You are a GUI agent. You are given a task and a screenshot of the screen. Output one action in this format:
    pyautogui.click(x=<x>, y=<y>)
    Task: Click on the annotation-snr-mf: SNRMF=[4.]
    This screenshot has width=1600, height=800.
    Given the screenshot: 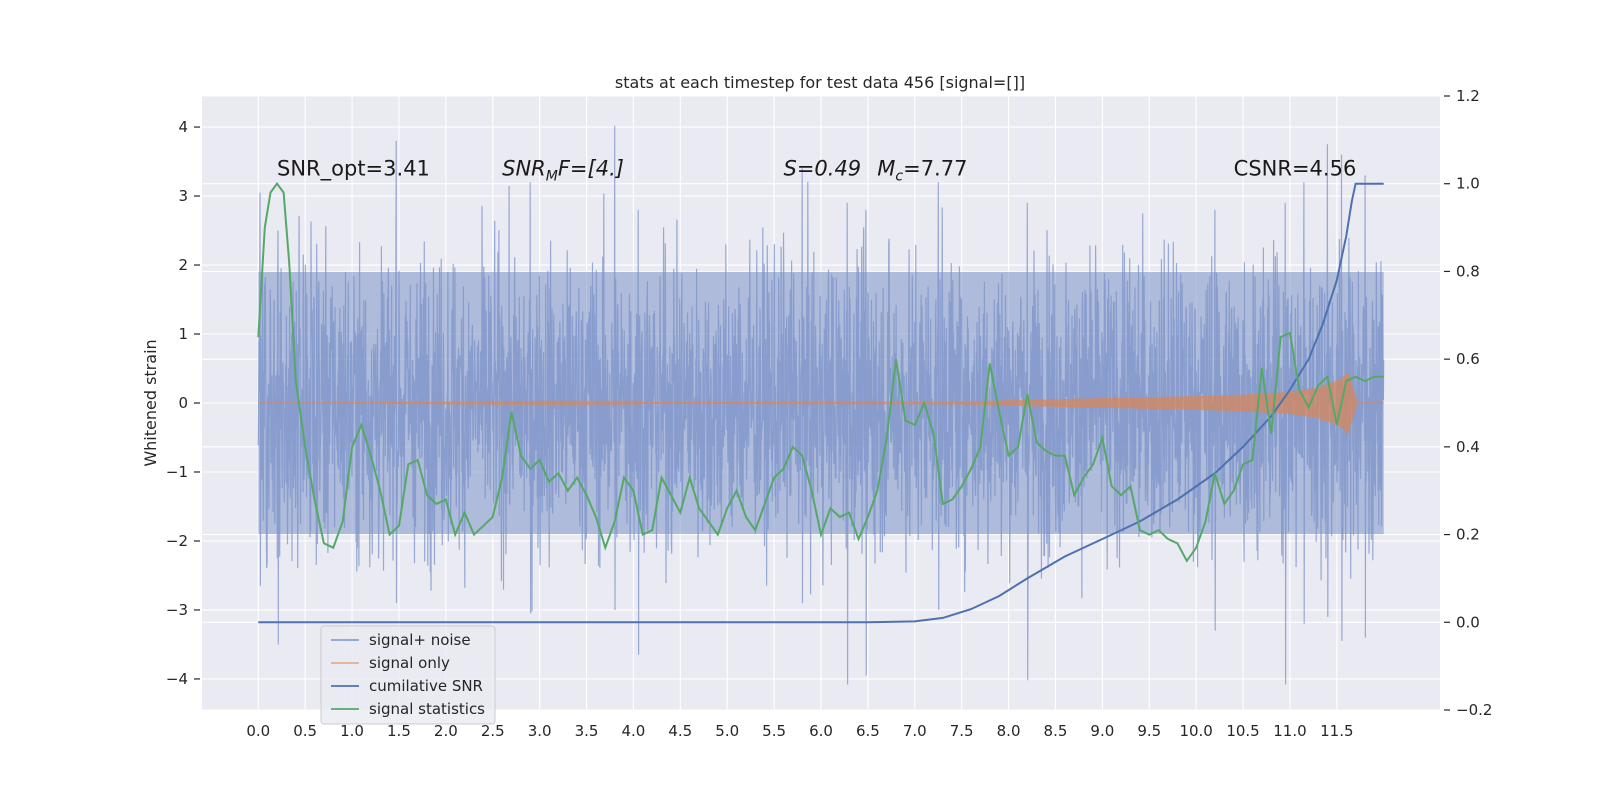 What is the action you would take?
    pyautogui.click(x=563, y=170)
    